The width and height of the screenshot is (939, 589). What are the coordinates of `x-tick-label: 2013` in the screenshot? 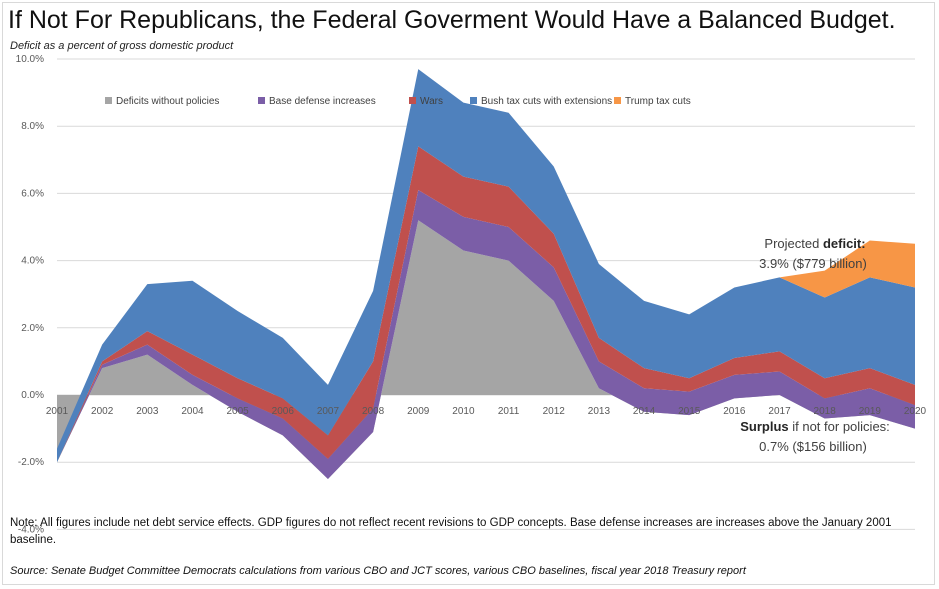 It's located at (599, 411).